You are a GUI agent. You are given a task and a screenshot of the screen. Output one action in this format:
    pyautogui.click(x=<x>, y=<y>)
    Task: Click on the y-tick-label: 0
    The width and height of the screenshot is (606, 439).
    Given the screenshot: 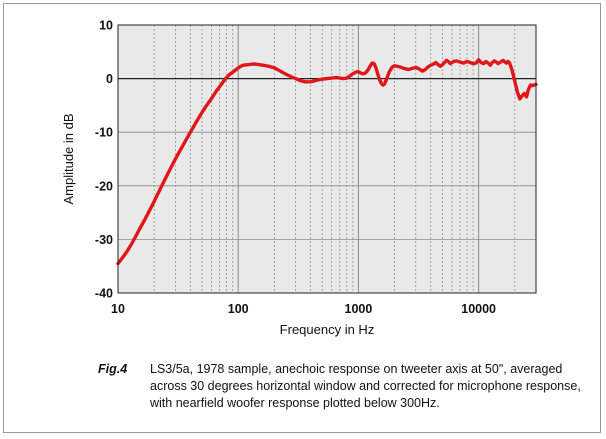 What is the action you would take?
    pyautogui.click(x=109, y=79)
    